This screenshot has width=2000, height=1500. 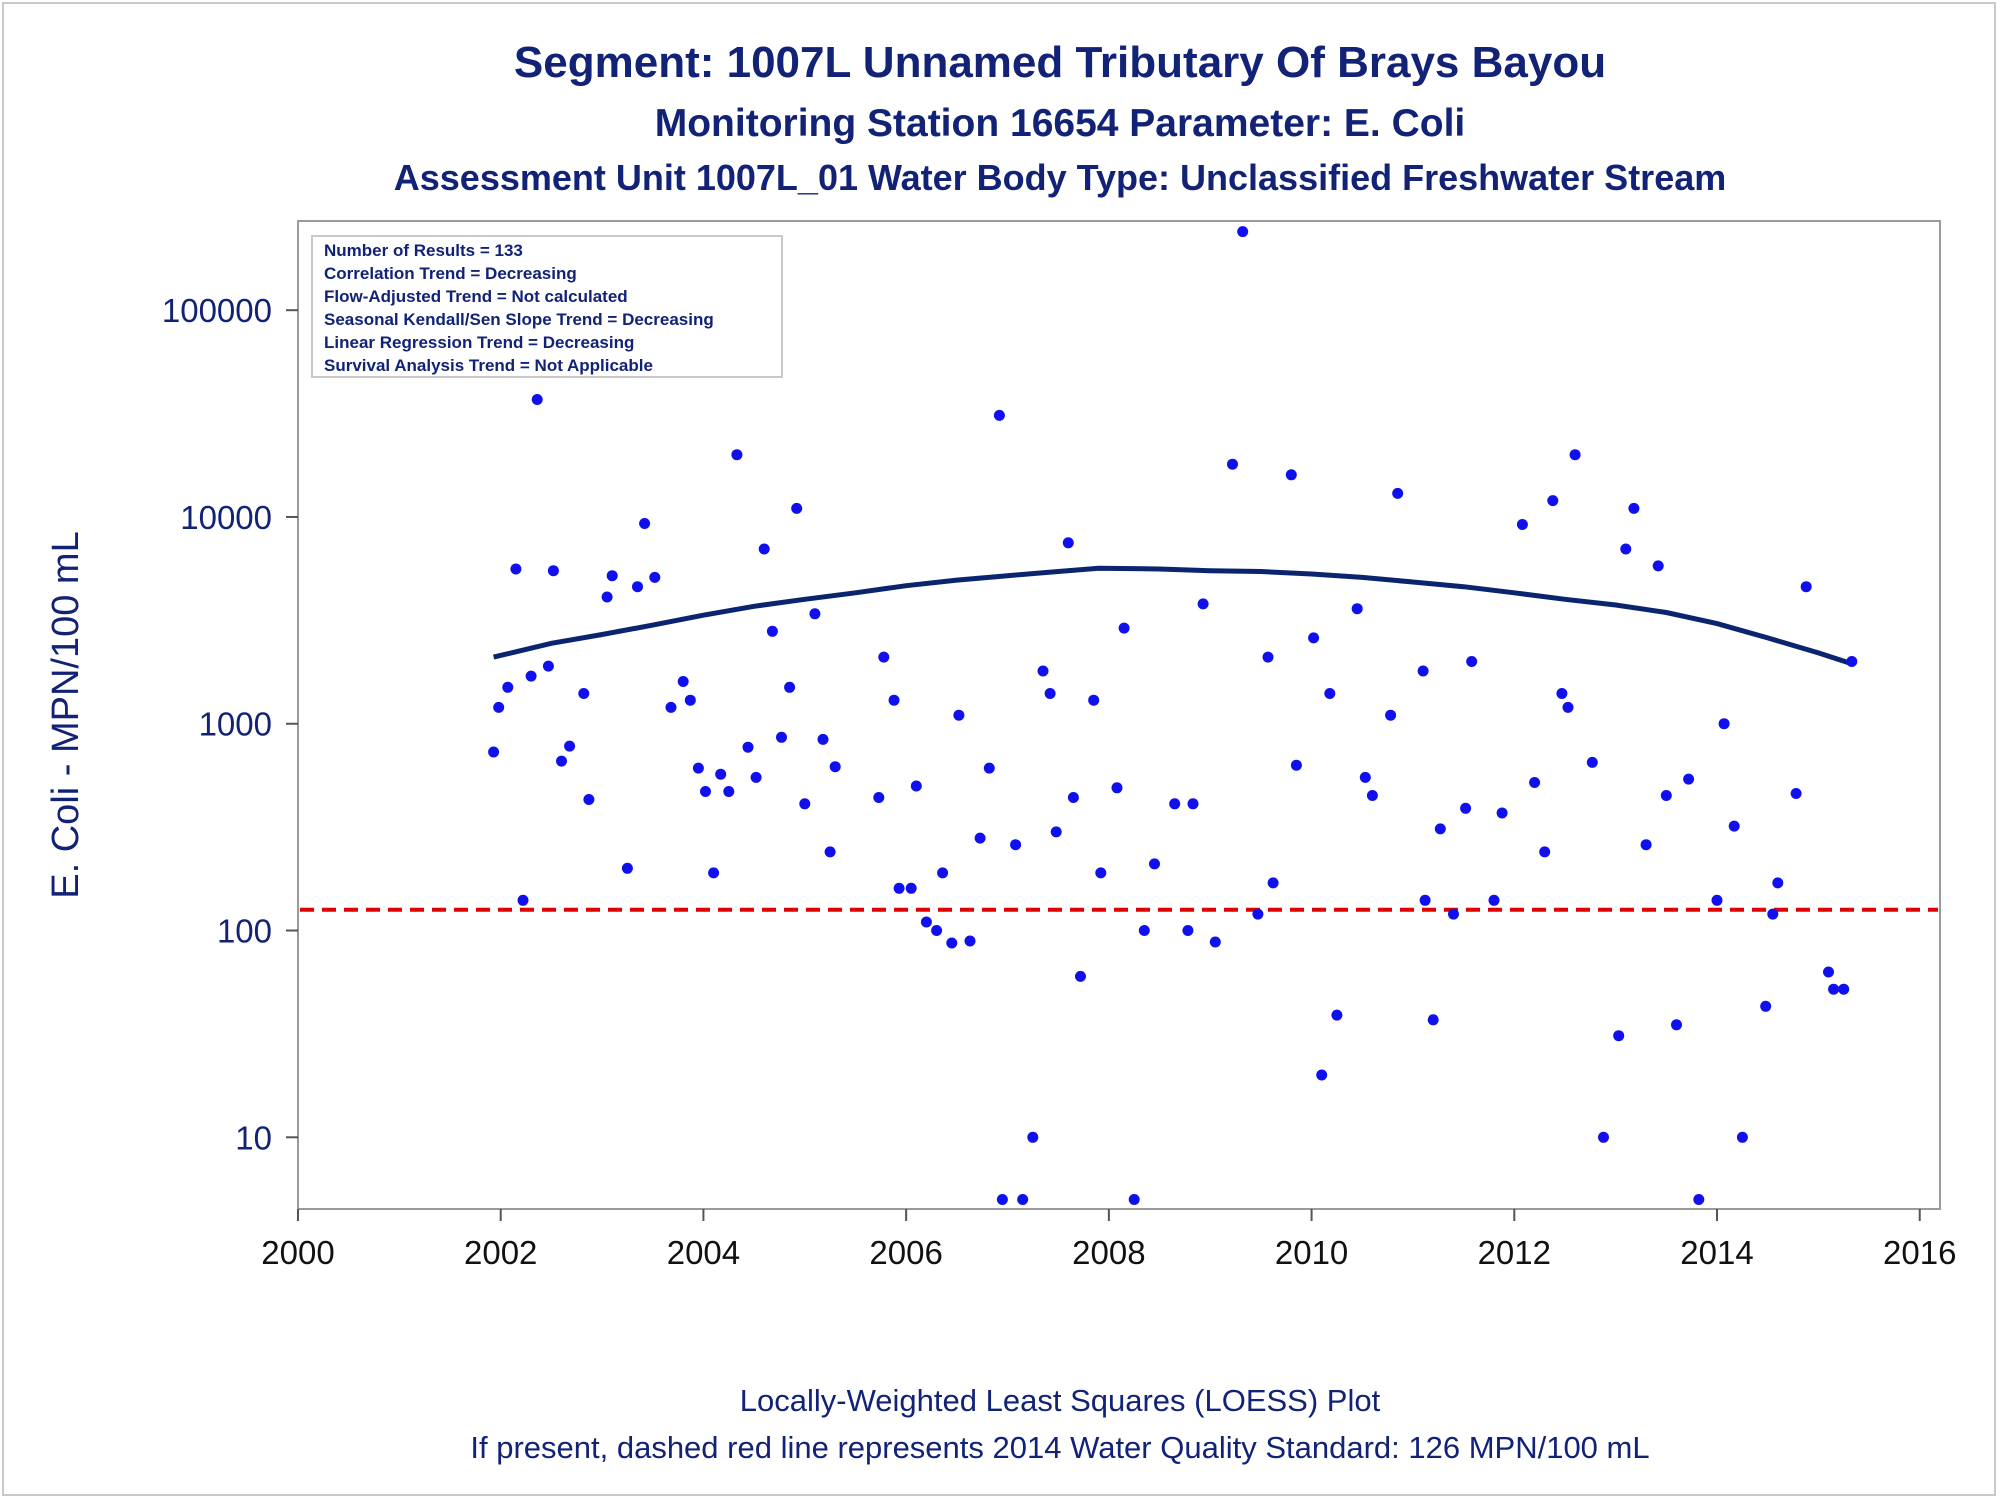 What do you see at coordinates (703, 1252) in the screenshot?
I see `x-tick-label: 2004` at bounding box center [703, 1252].